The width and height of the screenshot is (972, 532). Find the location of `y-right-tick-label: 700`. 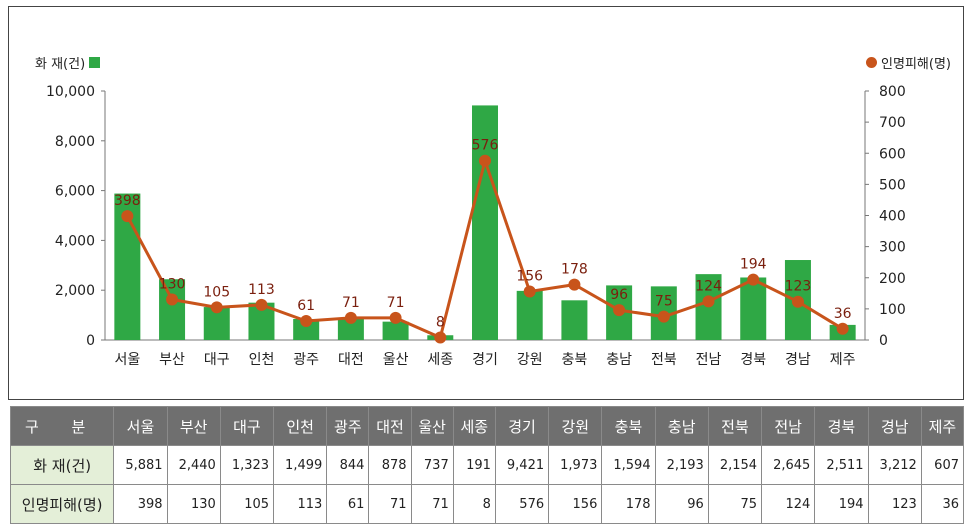

y-right-tick-label: 700 is located at coordinates (892, 123).